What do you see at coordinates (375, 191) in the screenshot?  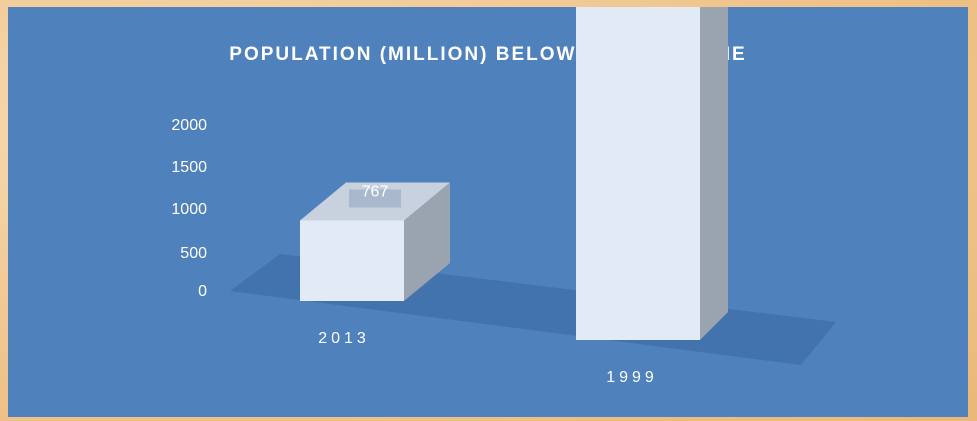 I see `data-label: 767` at bounding box center [375, 191].